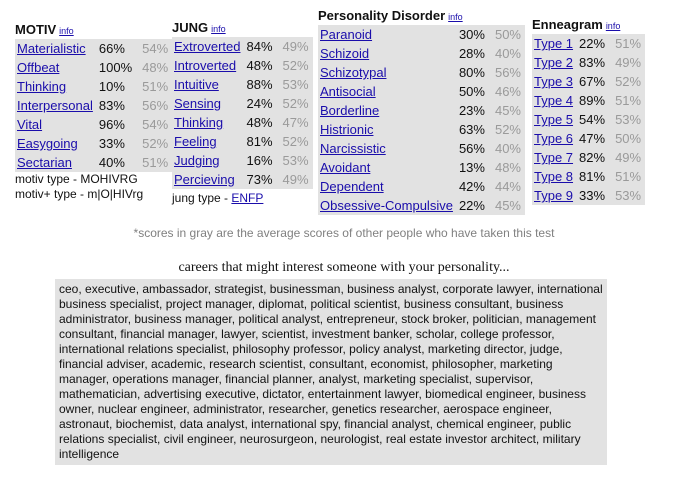 The image size is (688, 477). I want to click on motiv-row: Thinking 10% 51%, so click(93, 86).